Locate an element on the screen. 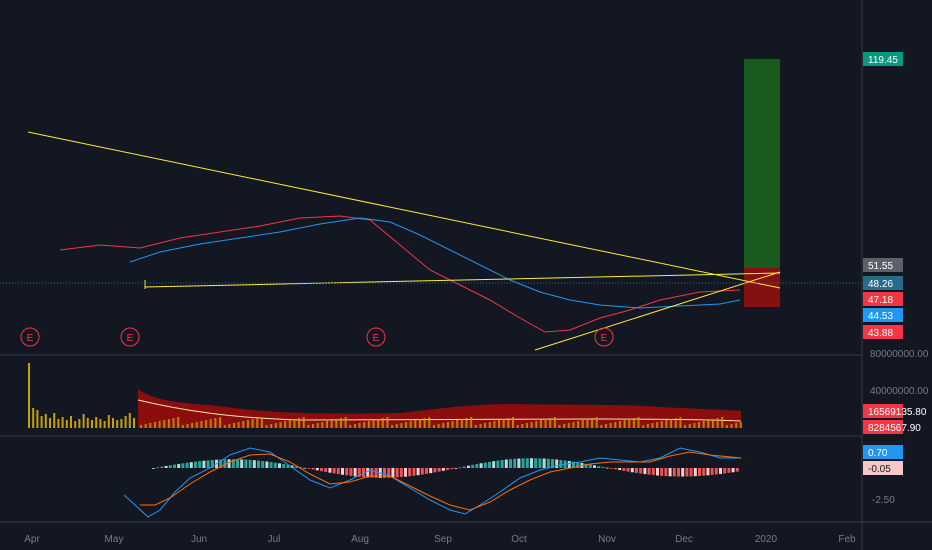  earnings-marker-label: E is located at coordinates (30, 338).